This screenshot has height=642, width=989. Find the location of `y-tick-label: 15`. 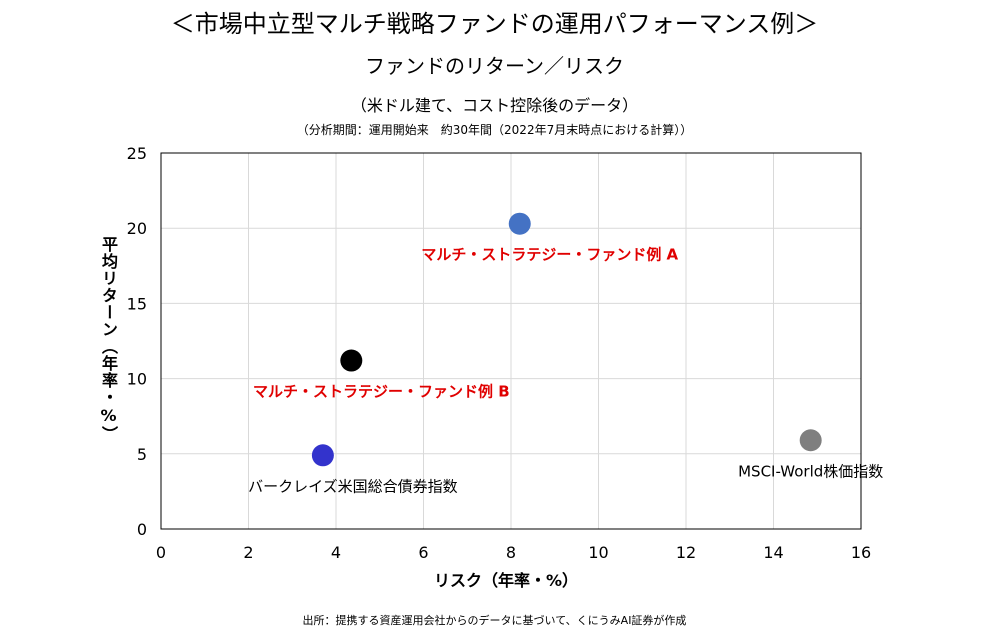

y-tick-label: 15 is located at coordinates (137, 303).